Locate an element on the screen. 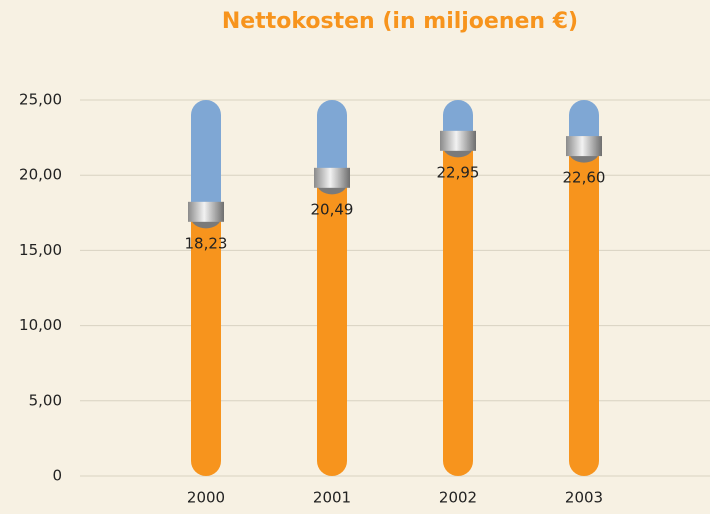 The image size is (710, 514). value-label: 18,23 is located at coordinates (206, 243).